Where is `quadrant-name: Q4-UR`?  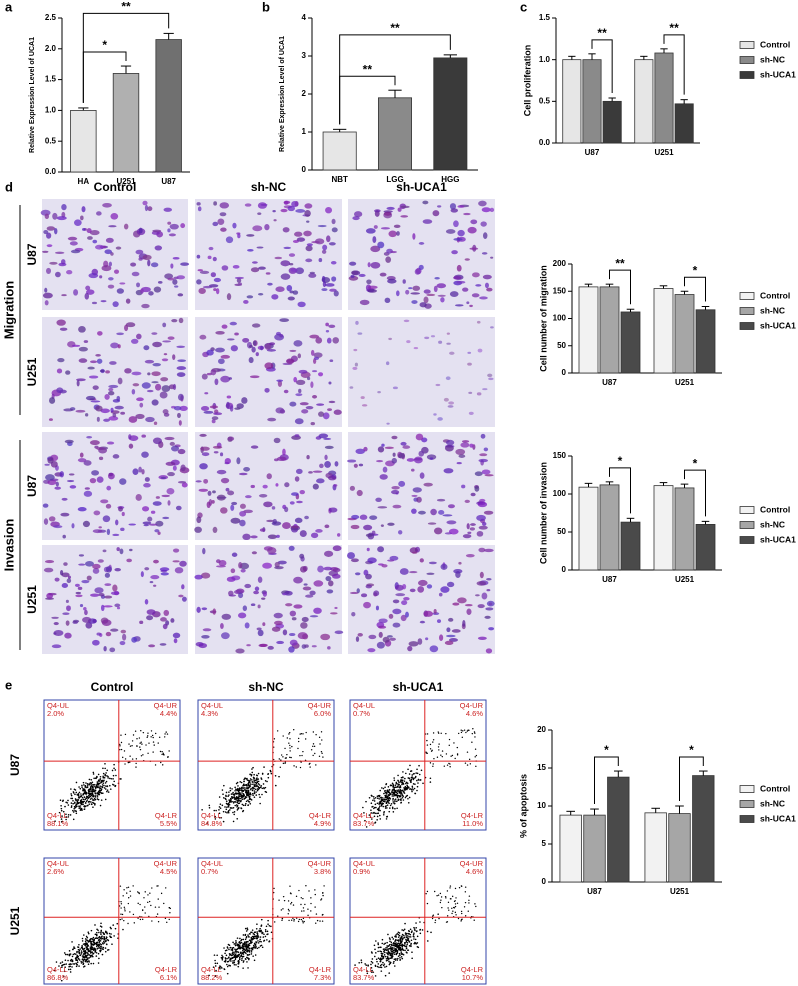 quadrant-name: Q4-UR is located at coordinates (166, 705).